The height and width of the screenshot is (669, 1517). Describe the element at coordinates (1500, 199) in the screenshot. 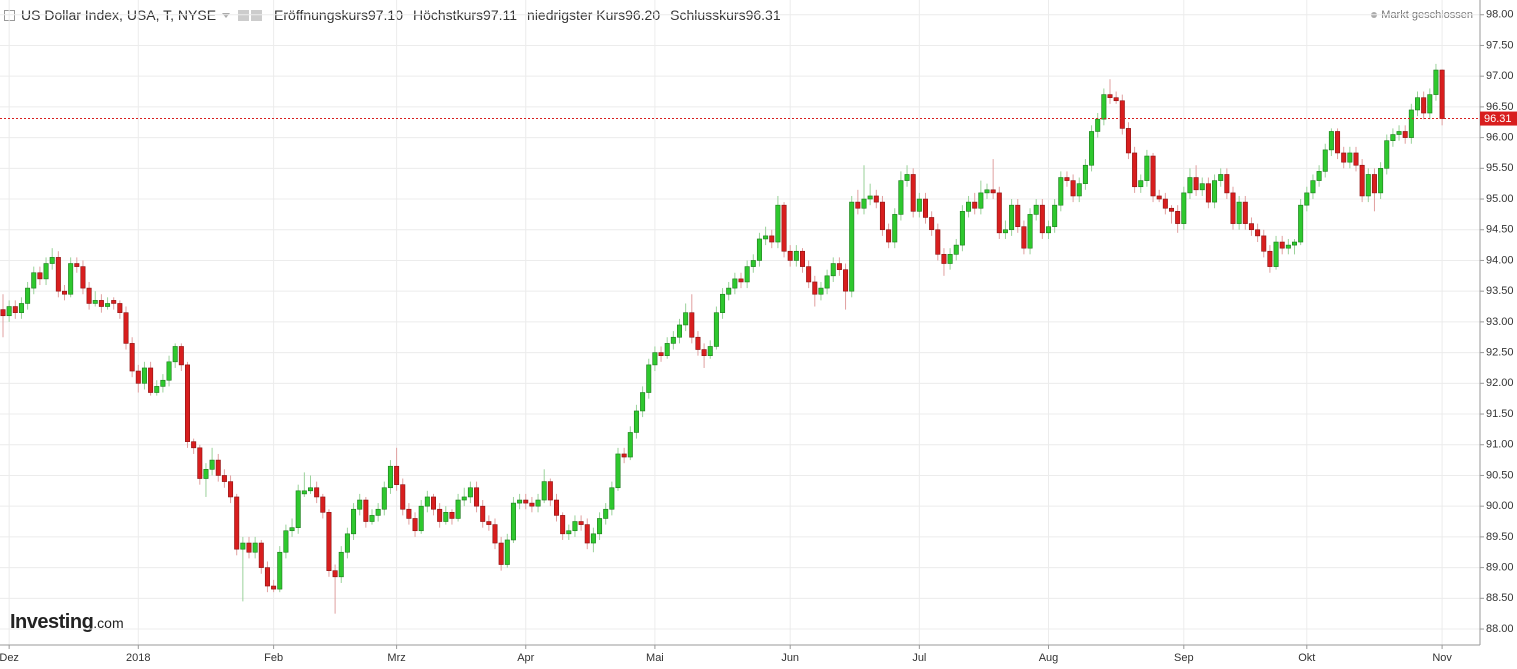

I see `y-tick-label: 95.00` at that location.